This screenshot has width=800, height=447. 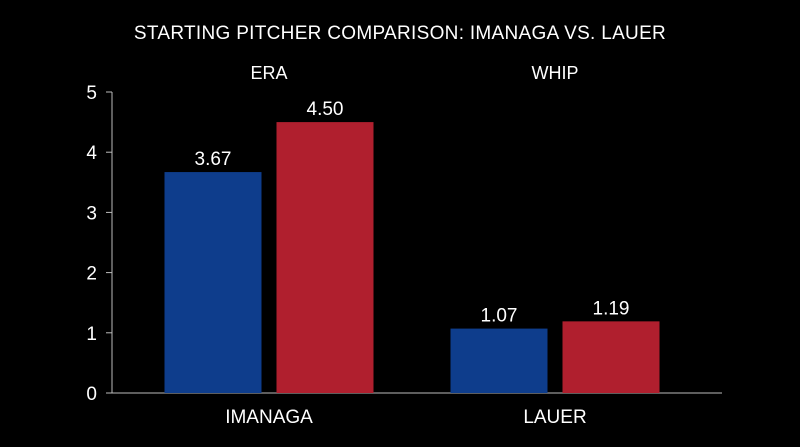 What do you see at coordinates (91, 274) in the screenshot?
I see `y-tick-label: 2` at bounding box center [91, 274].